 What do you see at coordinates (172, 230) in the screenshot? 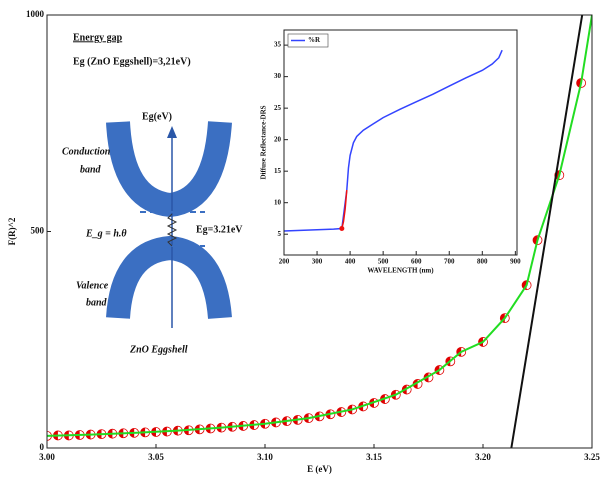
I see `zigzag` at bounding box center [172, 230].